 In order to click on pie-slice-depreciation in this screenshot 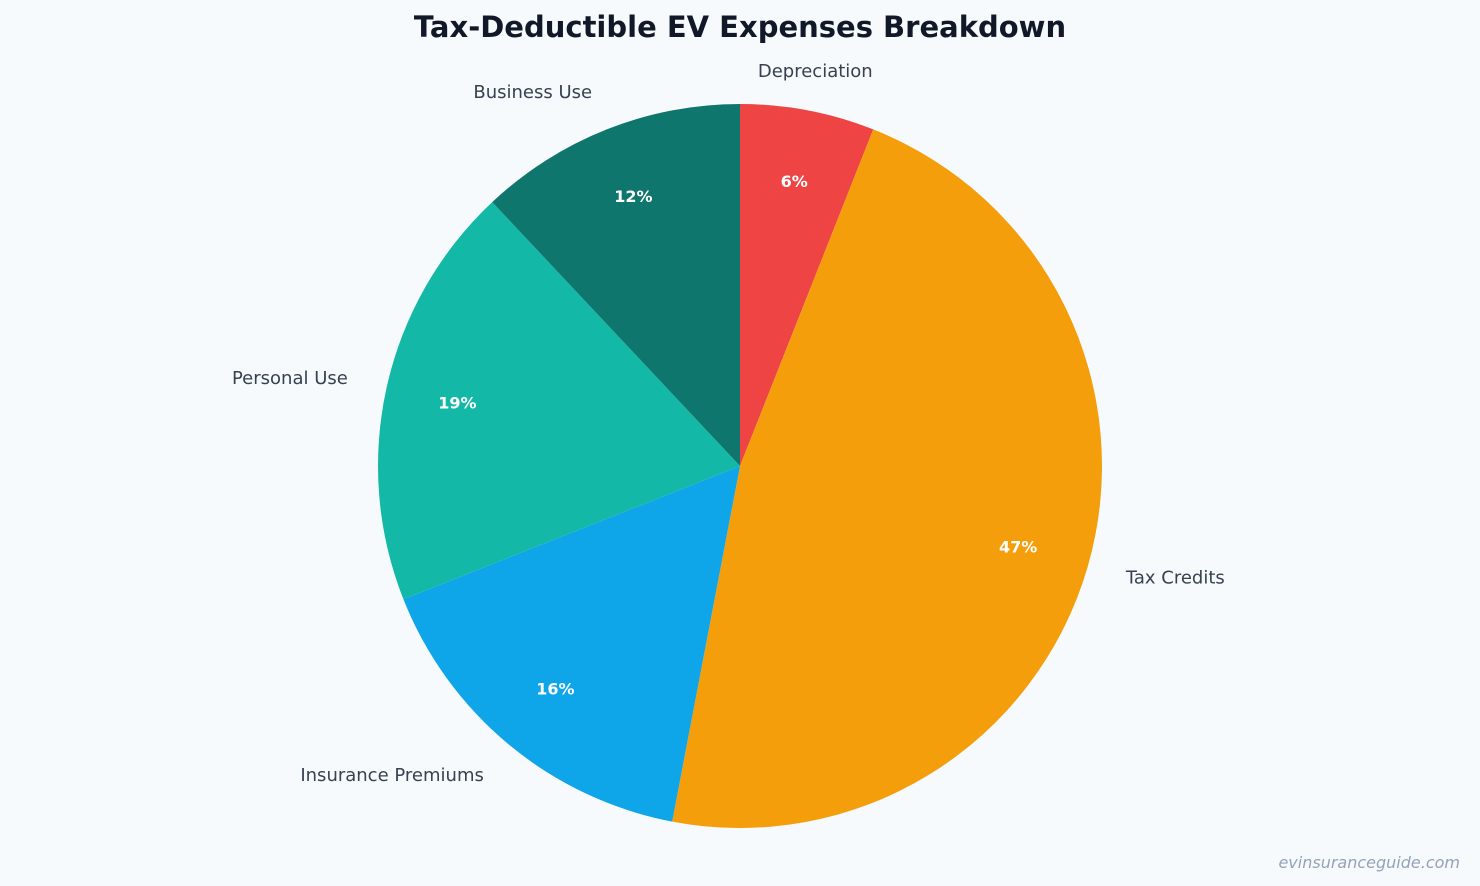, I will do `click(807, 285)`.